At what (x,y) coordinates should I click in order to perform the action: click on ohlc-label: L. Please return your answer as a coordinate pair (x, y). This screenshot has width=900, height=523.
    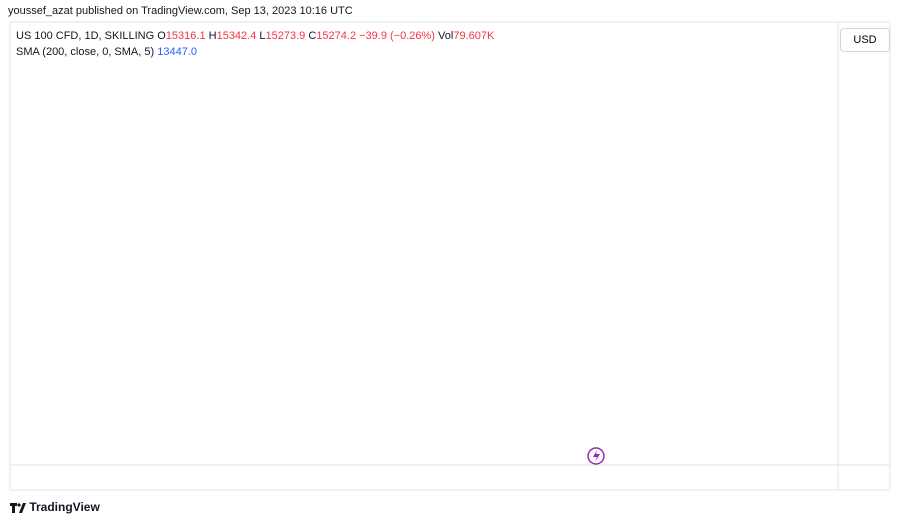
    Looking at the image, I should click on (262, 36).